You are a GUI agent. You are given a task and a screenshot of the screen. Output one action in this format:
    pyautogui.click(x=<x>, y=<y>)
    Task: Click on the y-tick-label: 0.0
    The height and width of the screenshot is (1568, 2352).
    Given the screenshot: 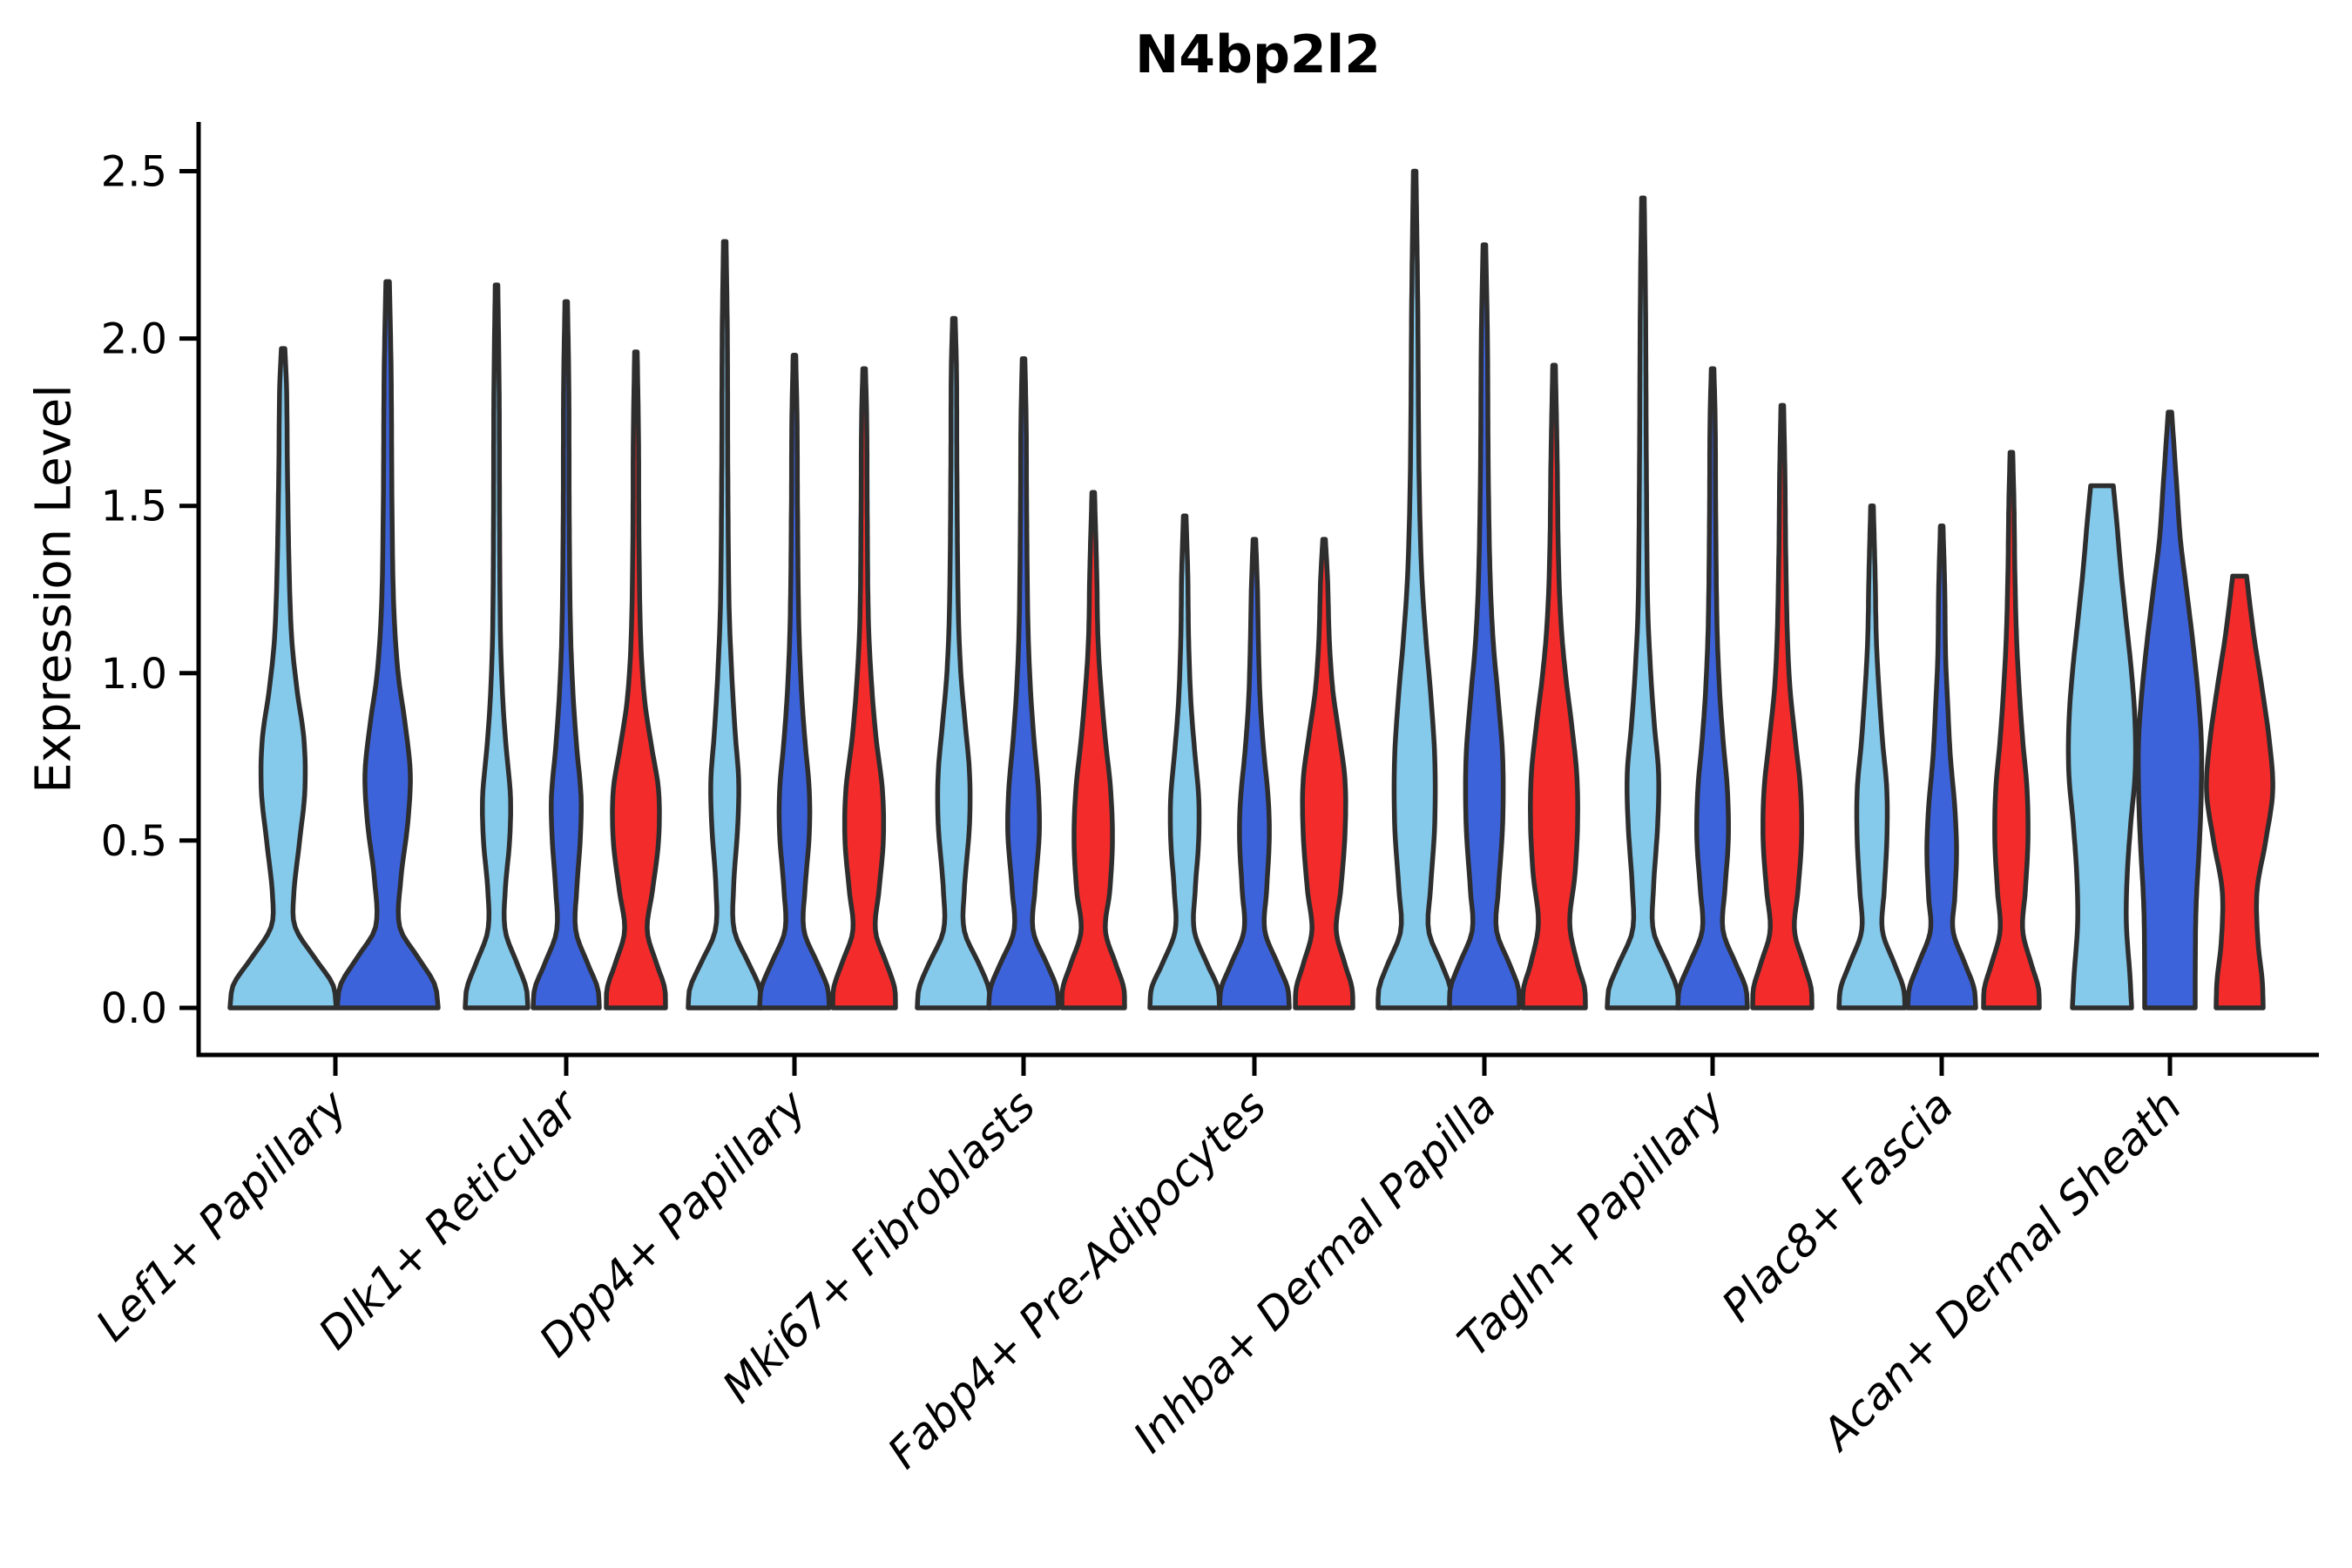 What is the action you would take?
    pyautogui.click(x=134, y=1008)
    